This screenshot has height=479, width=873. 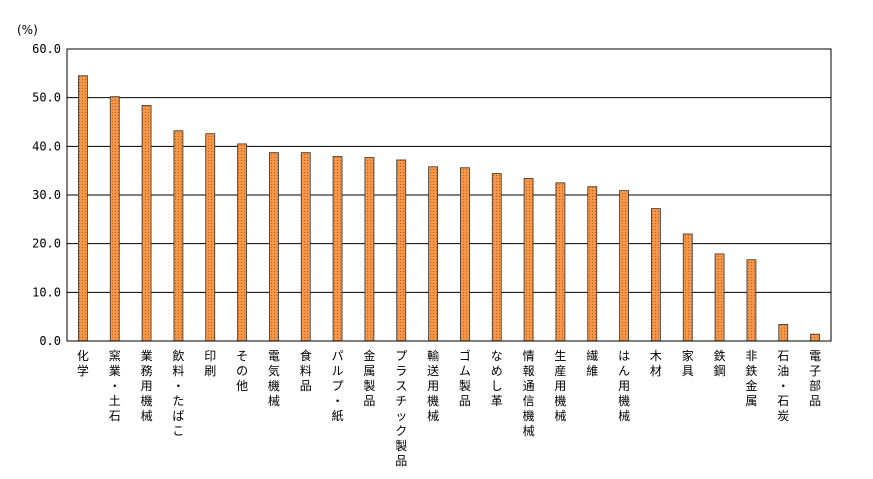 What do you see at coordinates (401, 431) in the screenshot?
I see `svg-text: ク` at bounding box center [401, 431].